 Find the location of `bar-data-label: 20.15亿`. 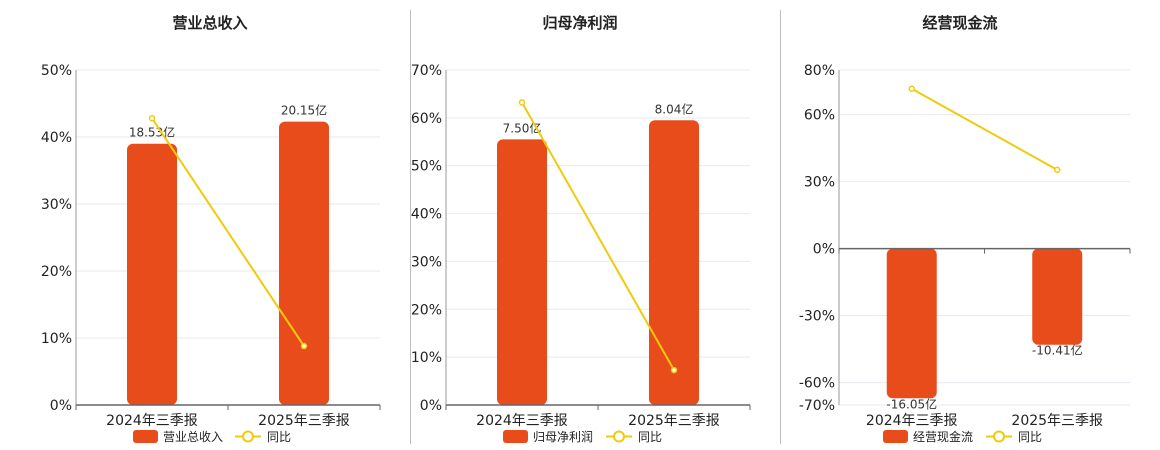

bar-data-label: 20.15亿 is located at coordinates (304, 110).